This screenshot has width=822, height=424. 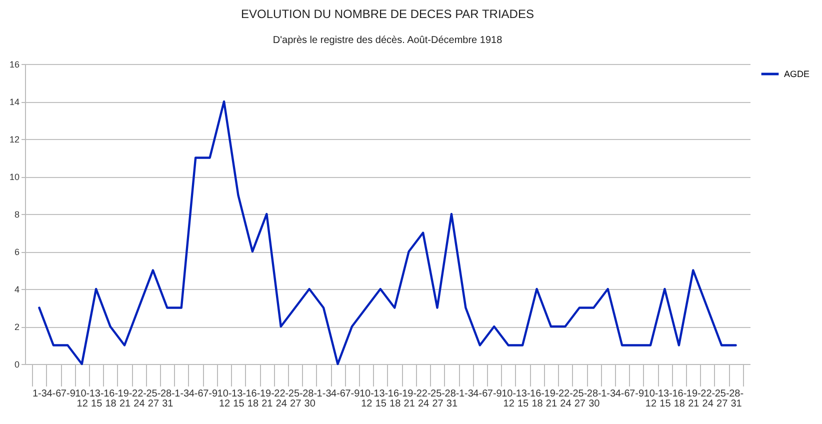 What do you see at coordinates (14, 177) in the screenshot?
I see `y-tick-label: 10` at bounding box center [14, 177].